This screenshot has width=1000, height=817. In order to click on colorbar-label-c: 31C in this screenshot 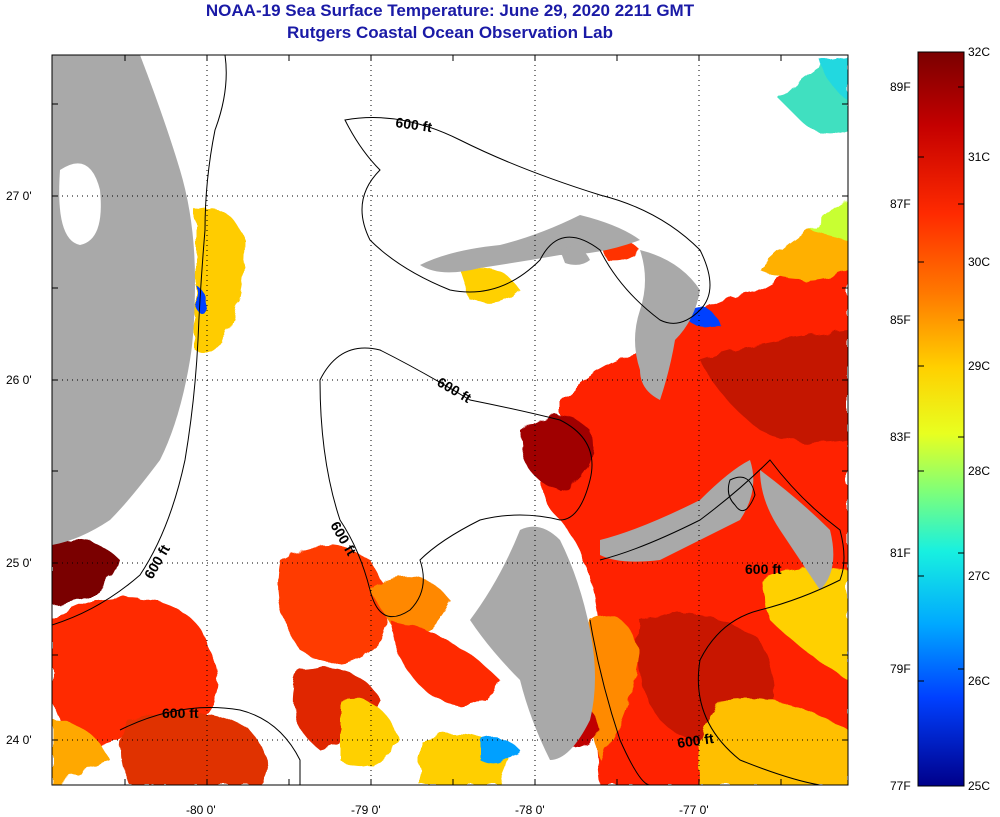, I will do `click(979, 157)`.